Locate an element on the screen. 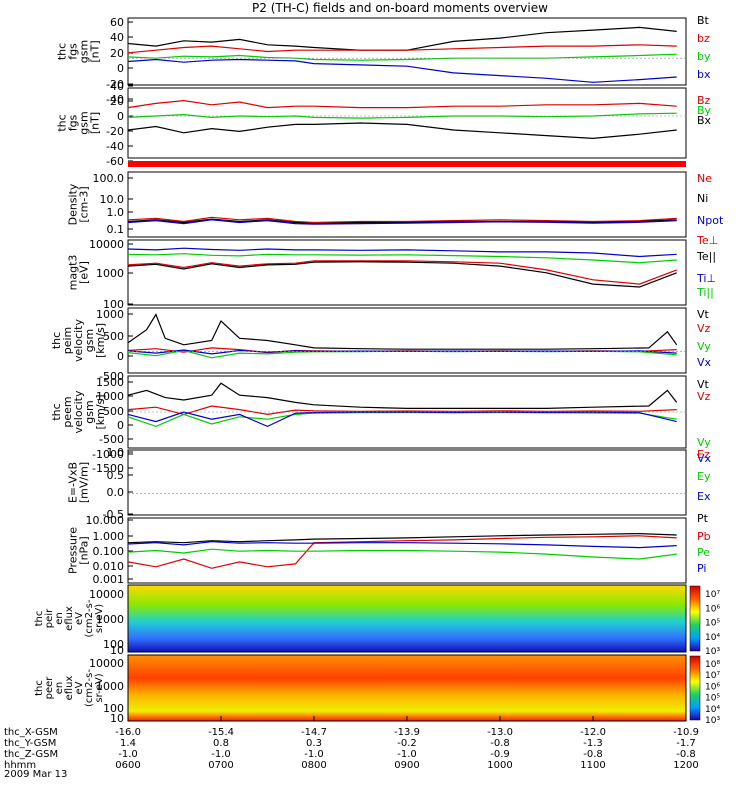 This screenshot has width=750, height=800. legend-Ni: Ni is located at coordinates (702, 198).